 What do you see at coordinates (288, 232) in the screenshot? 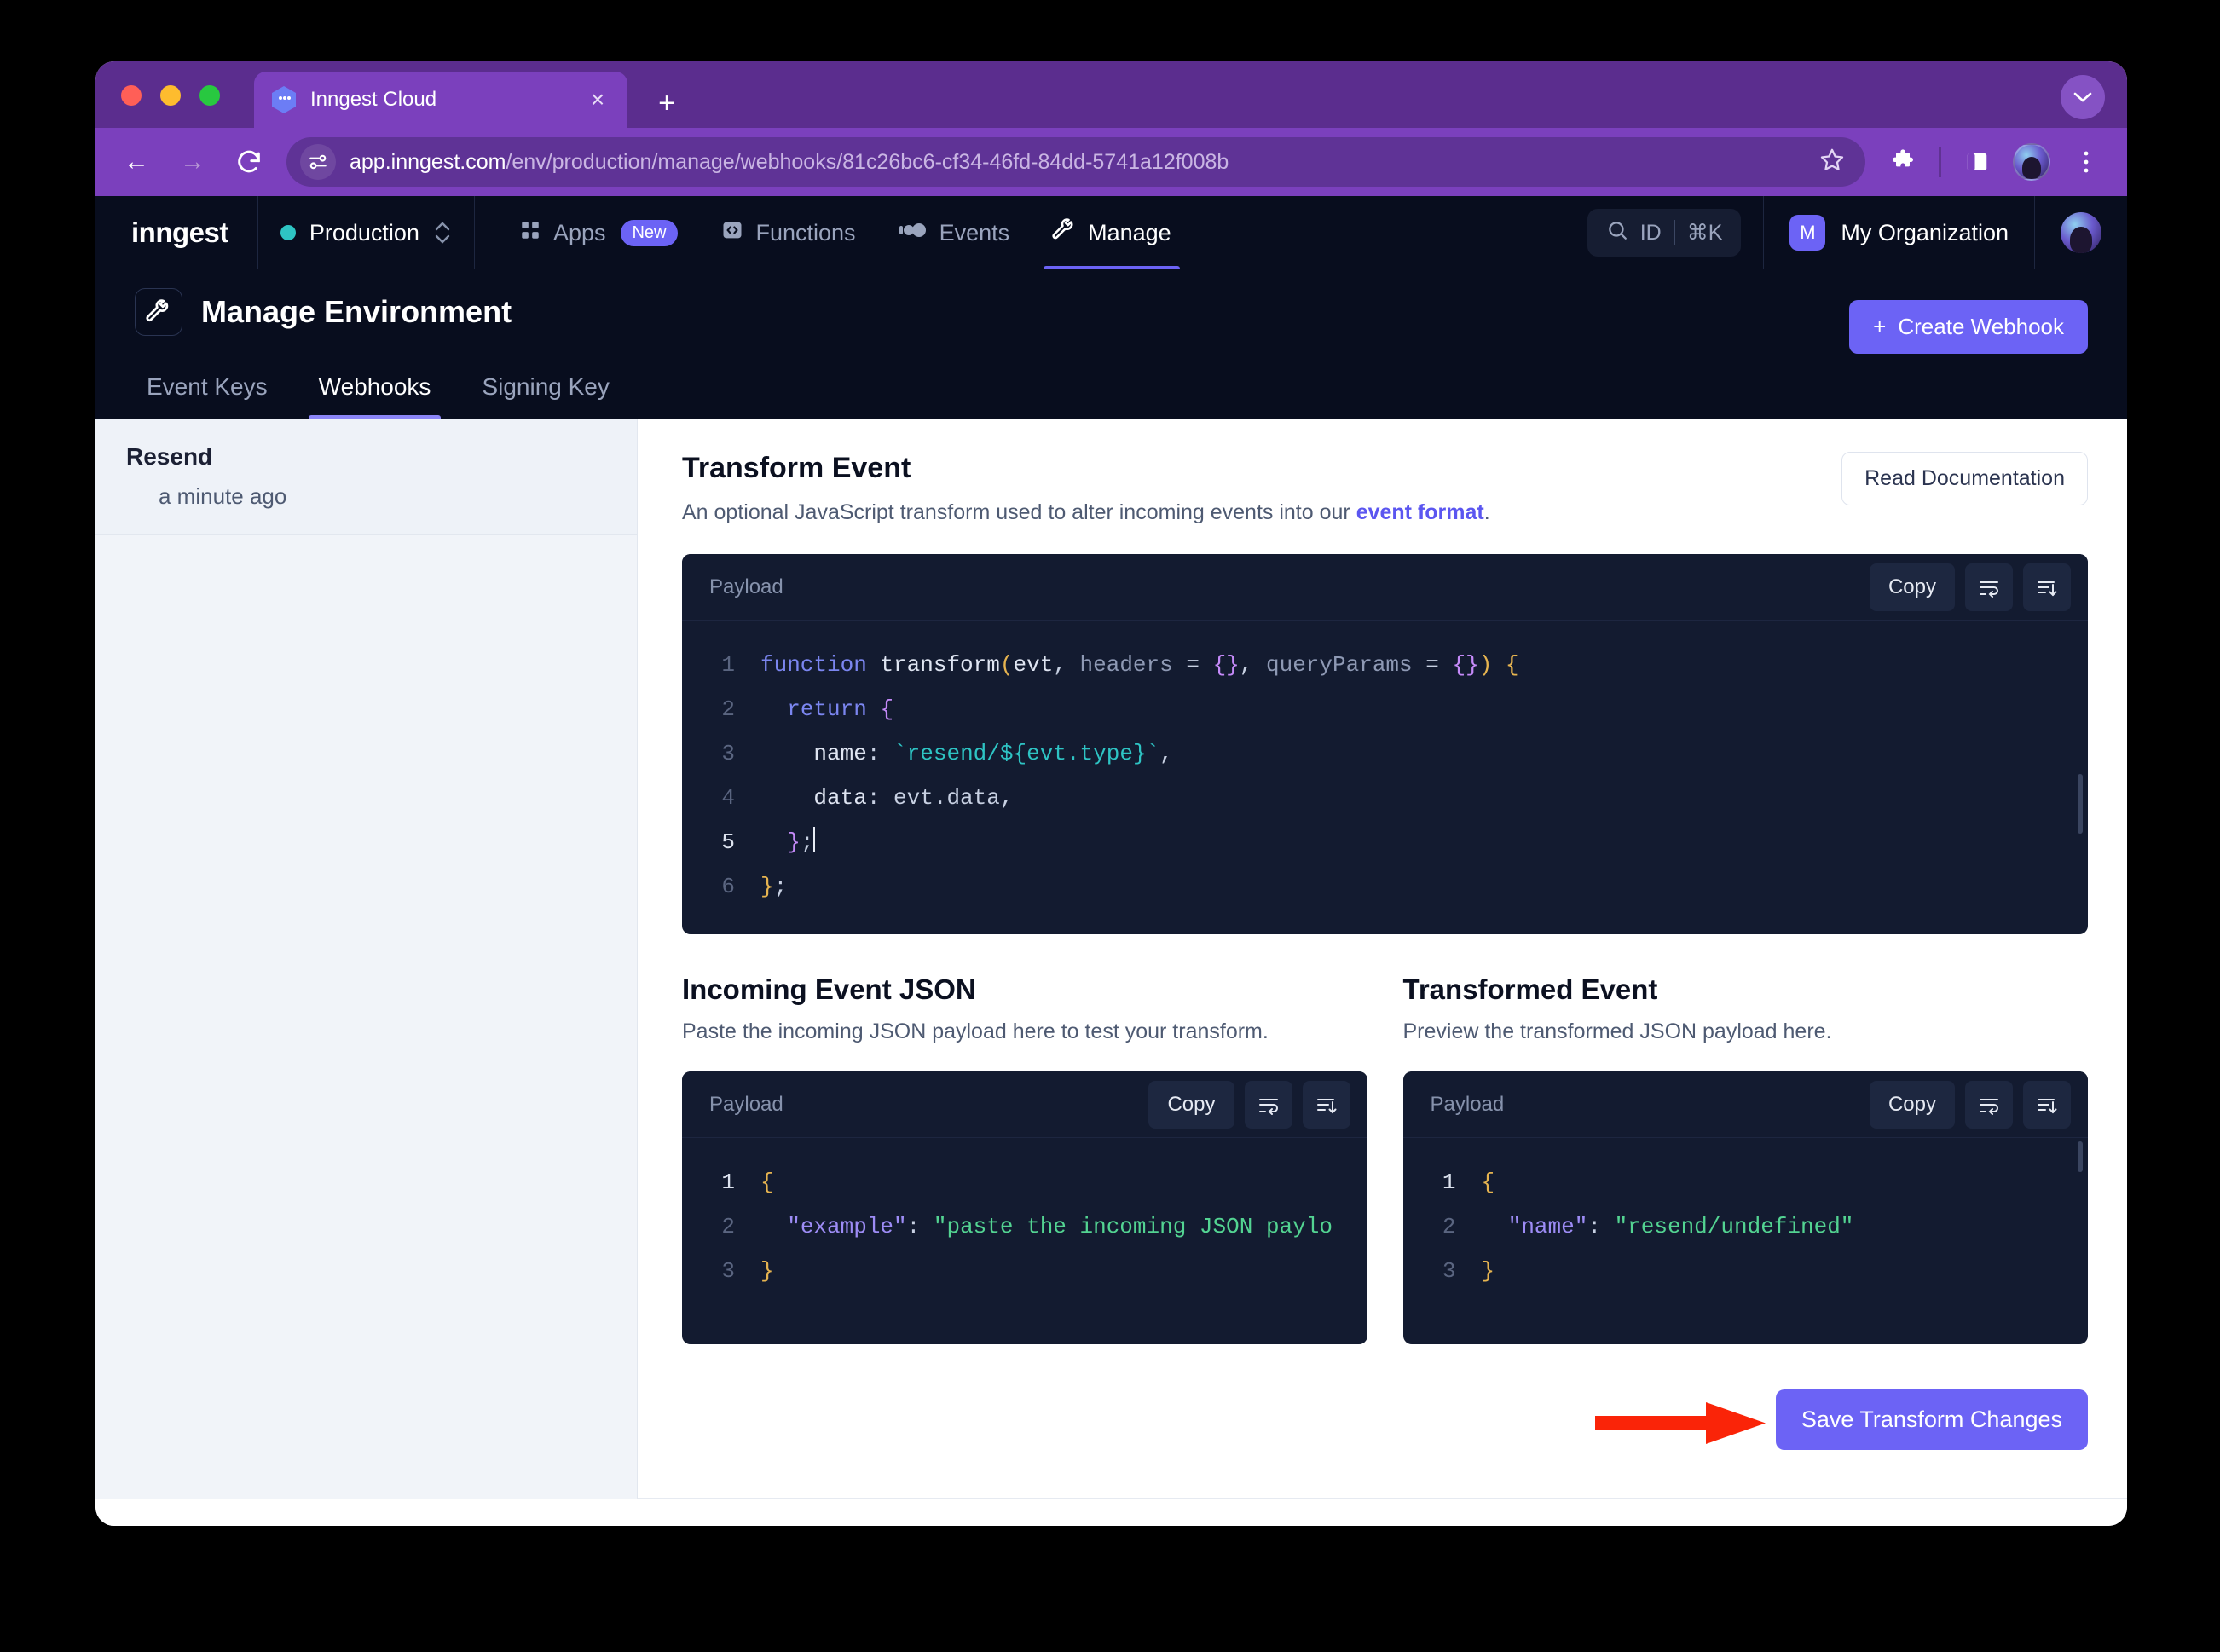
I see `environment-status-dot` at bounding box center [288, 232].